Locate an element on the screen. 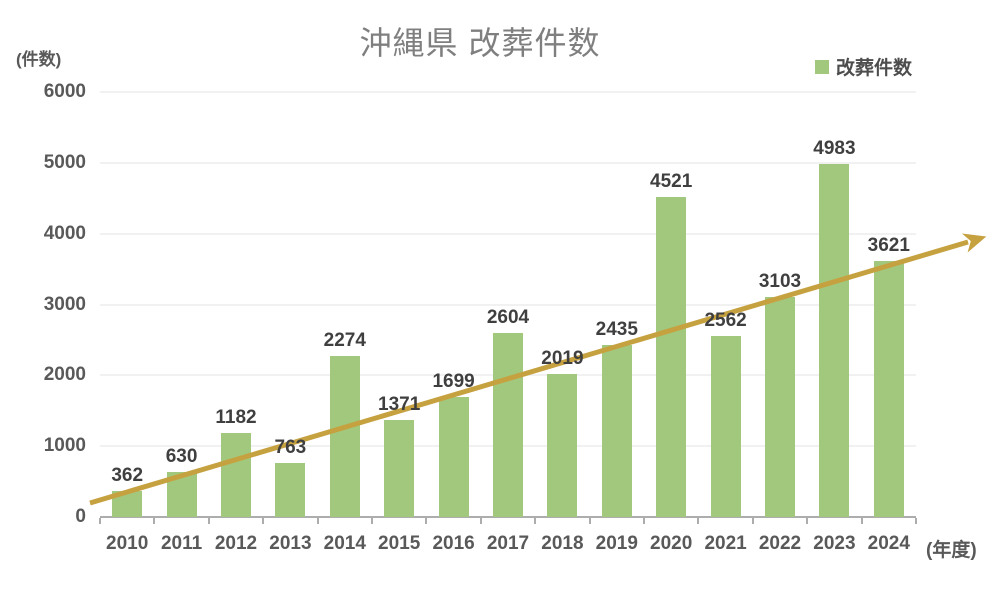 The image size is (1000, 600). x-tick-label-2023: 2023 is located at coordinates (834, 543).